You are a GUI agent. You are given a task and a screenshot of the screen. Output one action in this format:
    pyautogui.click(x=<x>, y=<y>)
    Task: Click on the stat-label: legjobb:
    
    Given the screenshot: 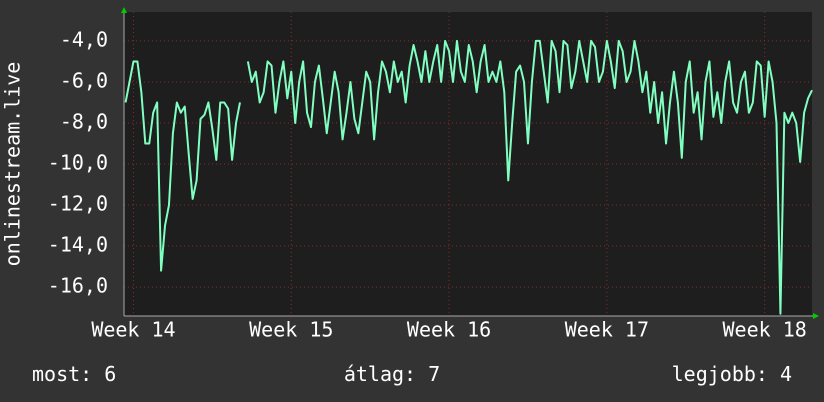 What is the action you would take?
    pyautogui.click(x=720, y=374)
    